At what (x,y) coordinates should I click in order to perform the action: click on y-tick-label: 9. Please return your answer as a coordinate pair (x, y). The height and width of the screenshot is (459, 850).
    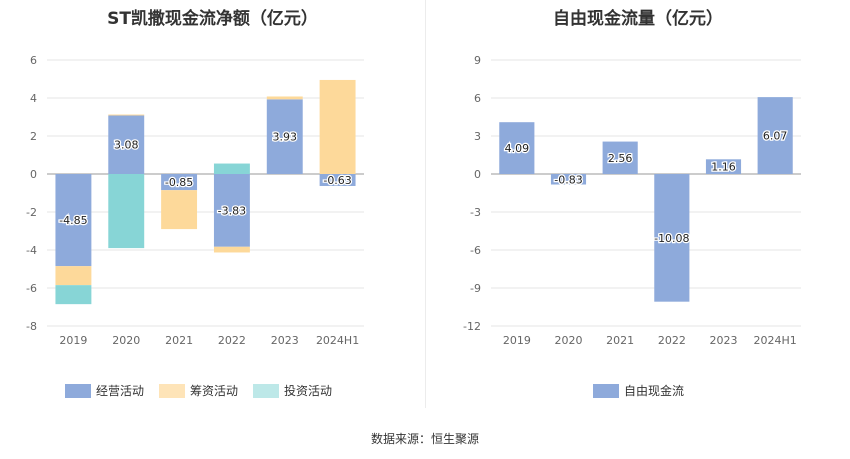
    Looking at the image, I should click on (477, 60).